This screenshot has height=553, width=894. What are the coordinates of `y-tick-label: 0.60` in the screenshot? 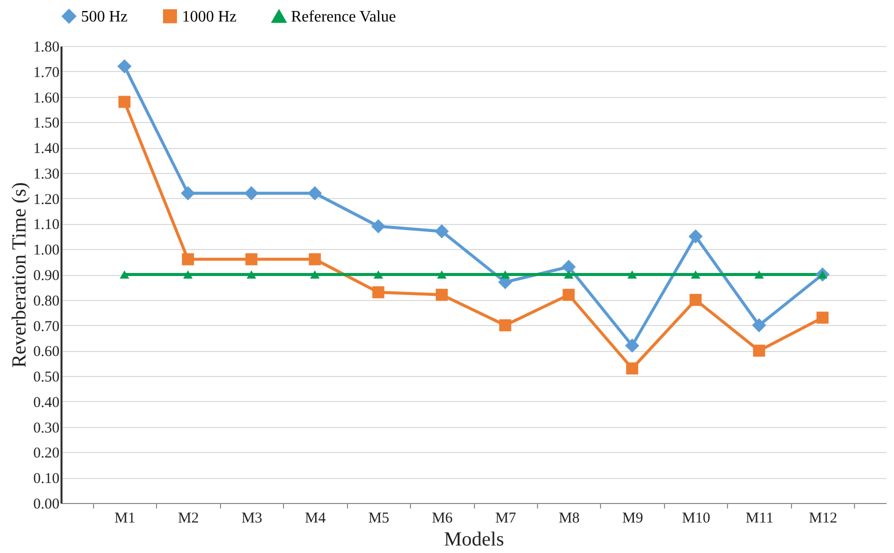 It's located at (46, 352).